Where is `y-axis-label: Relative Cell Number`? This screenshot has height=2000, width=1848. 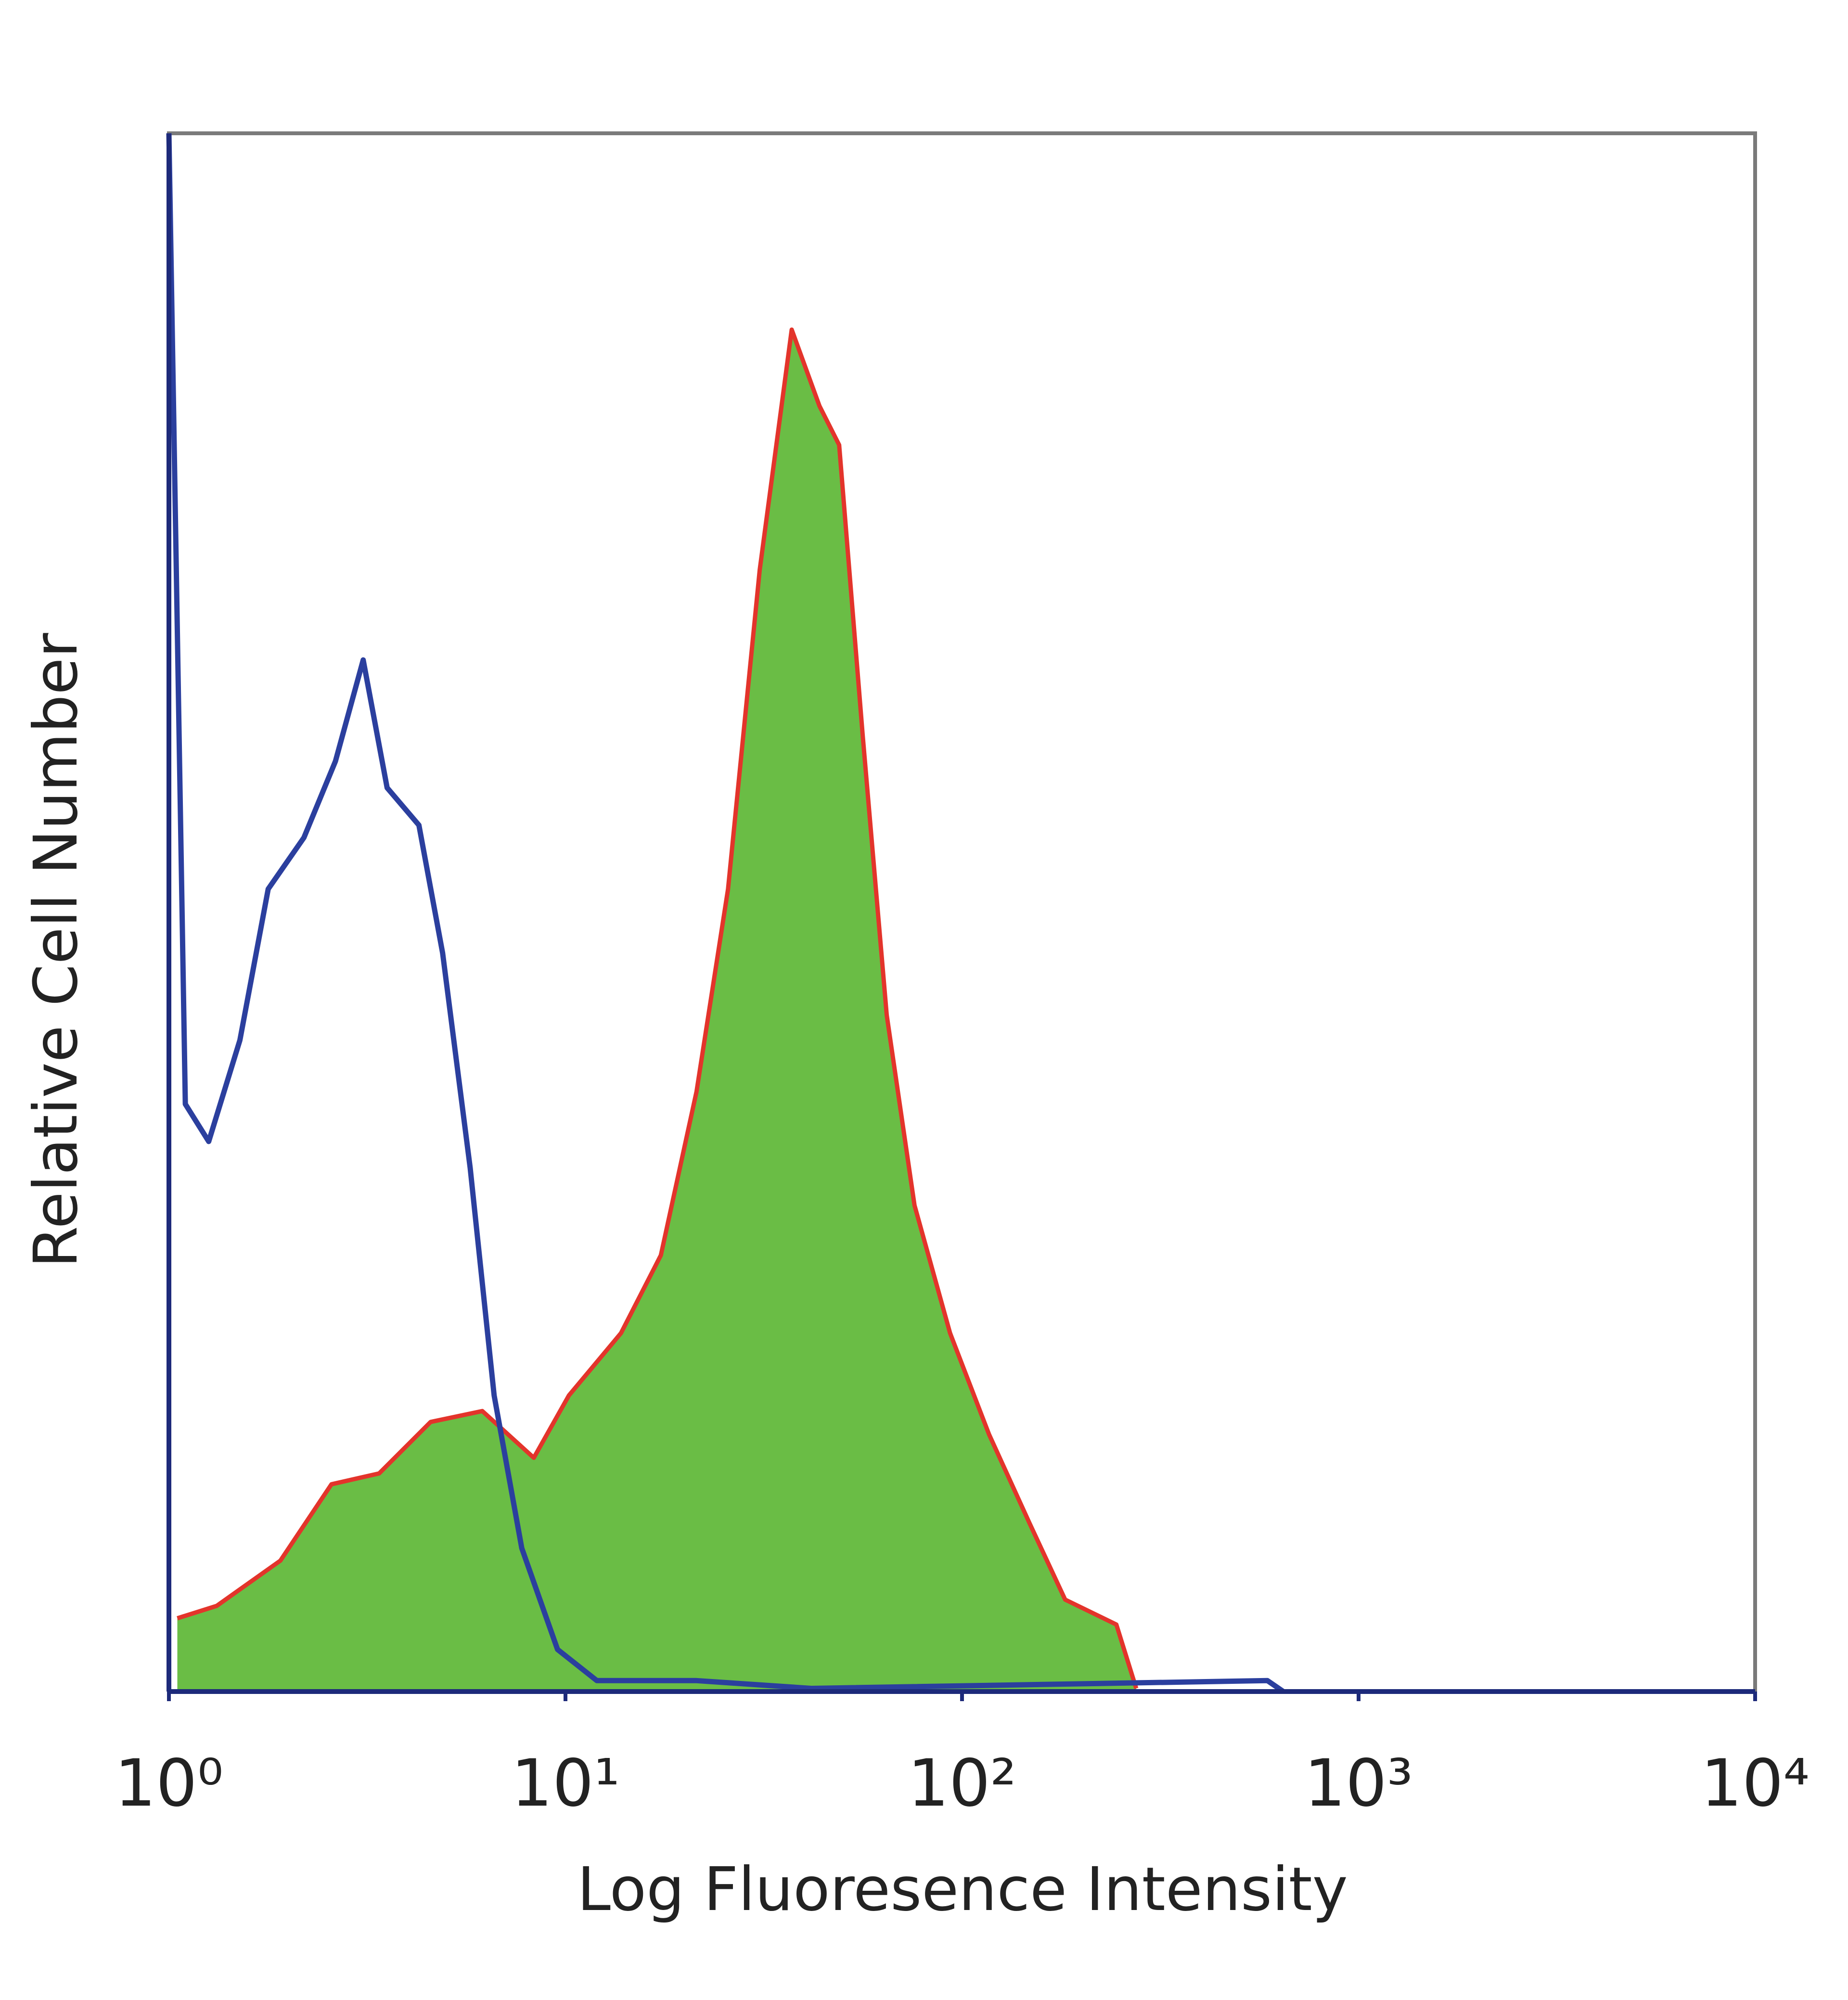 y-axis-label: Relative Cell Number is located at coordinates (56, 950).